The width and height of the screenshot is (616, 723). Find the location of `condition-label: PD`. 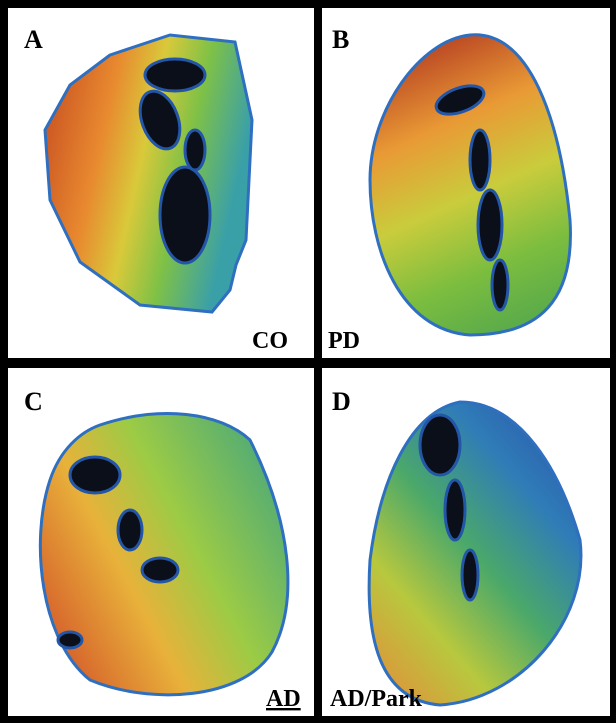

condition-label: PD is located at coordinates (344, 341).